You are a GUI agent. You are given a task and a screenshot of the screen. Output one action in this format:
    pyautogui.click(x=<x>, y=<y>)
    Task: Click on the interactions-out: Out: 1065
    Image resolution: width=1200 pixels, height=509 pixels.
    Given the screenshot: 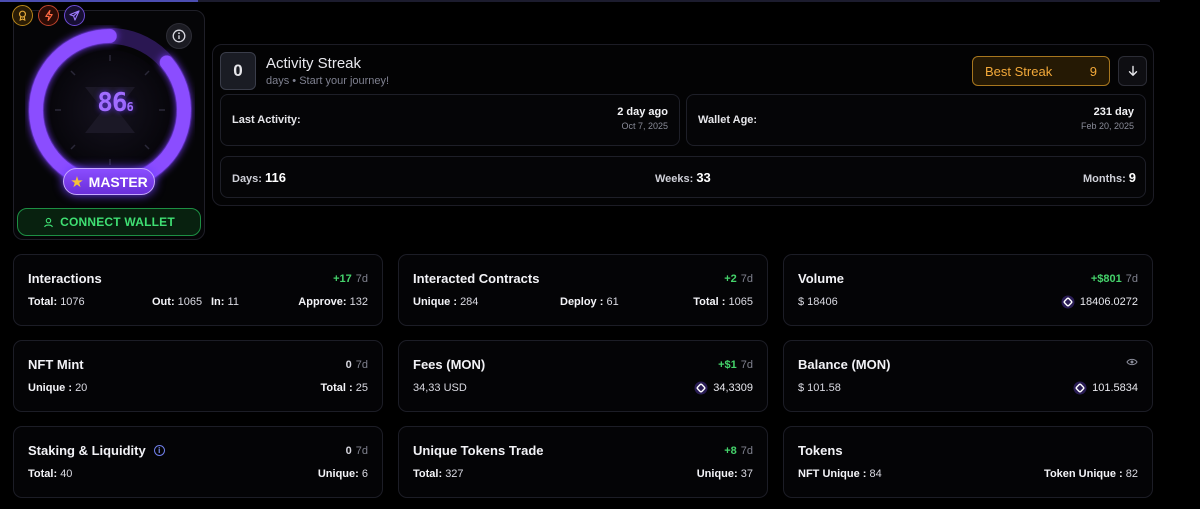 What is the action you would take?
    pyautogui.click(x=177, y=302)
    